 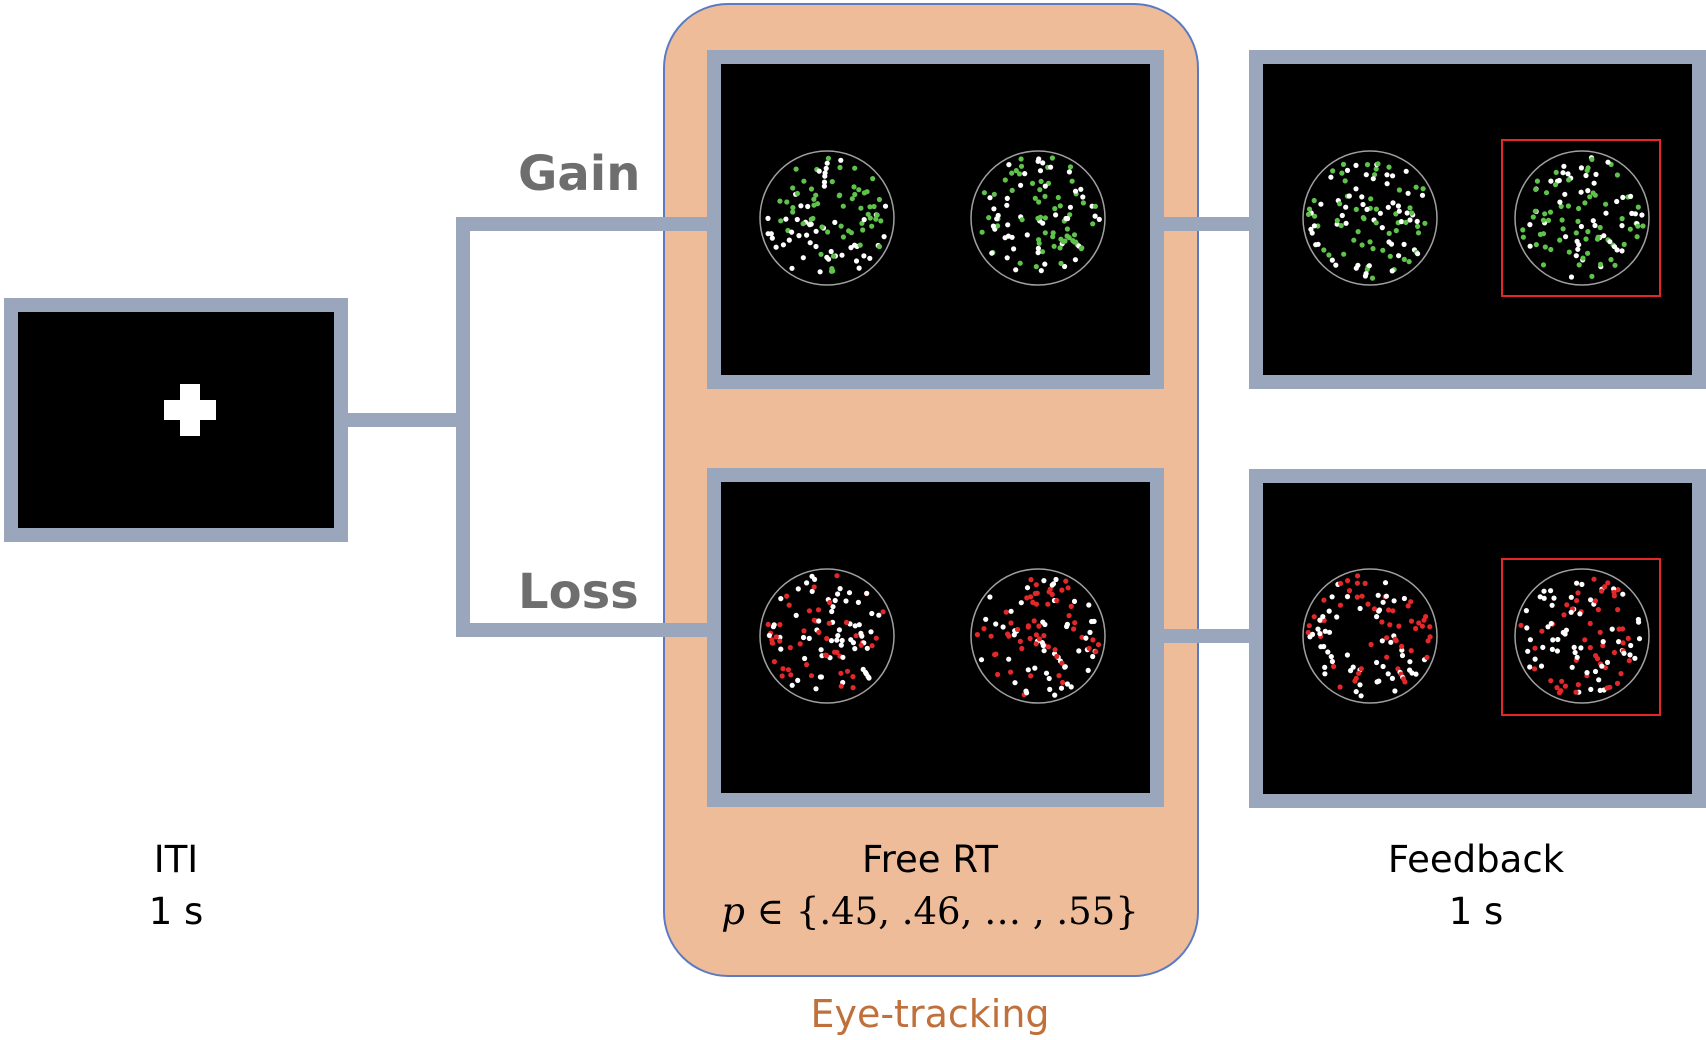 What do you see at coordinates (1477, 638) in the screenshot?
I see `loss-feedback-screen` at bounding box center [1477, 638].